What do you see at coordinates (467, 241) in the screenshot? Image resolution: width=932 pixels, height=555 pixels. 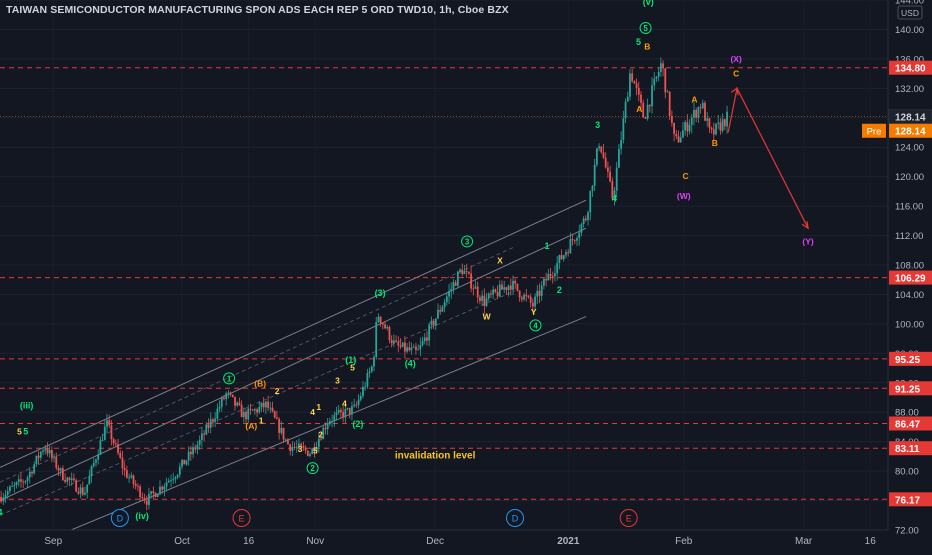 I see `wave-label: 3` at bounding box center [467, 241].